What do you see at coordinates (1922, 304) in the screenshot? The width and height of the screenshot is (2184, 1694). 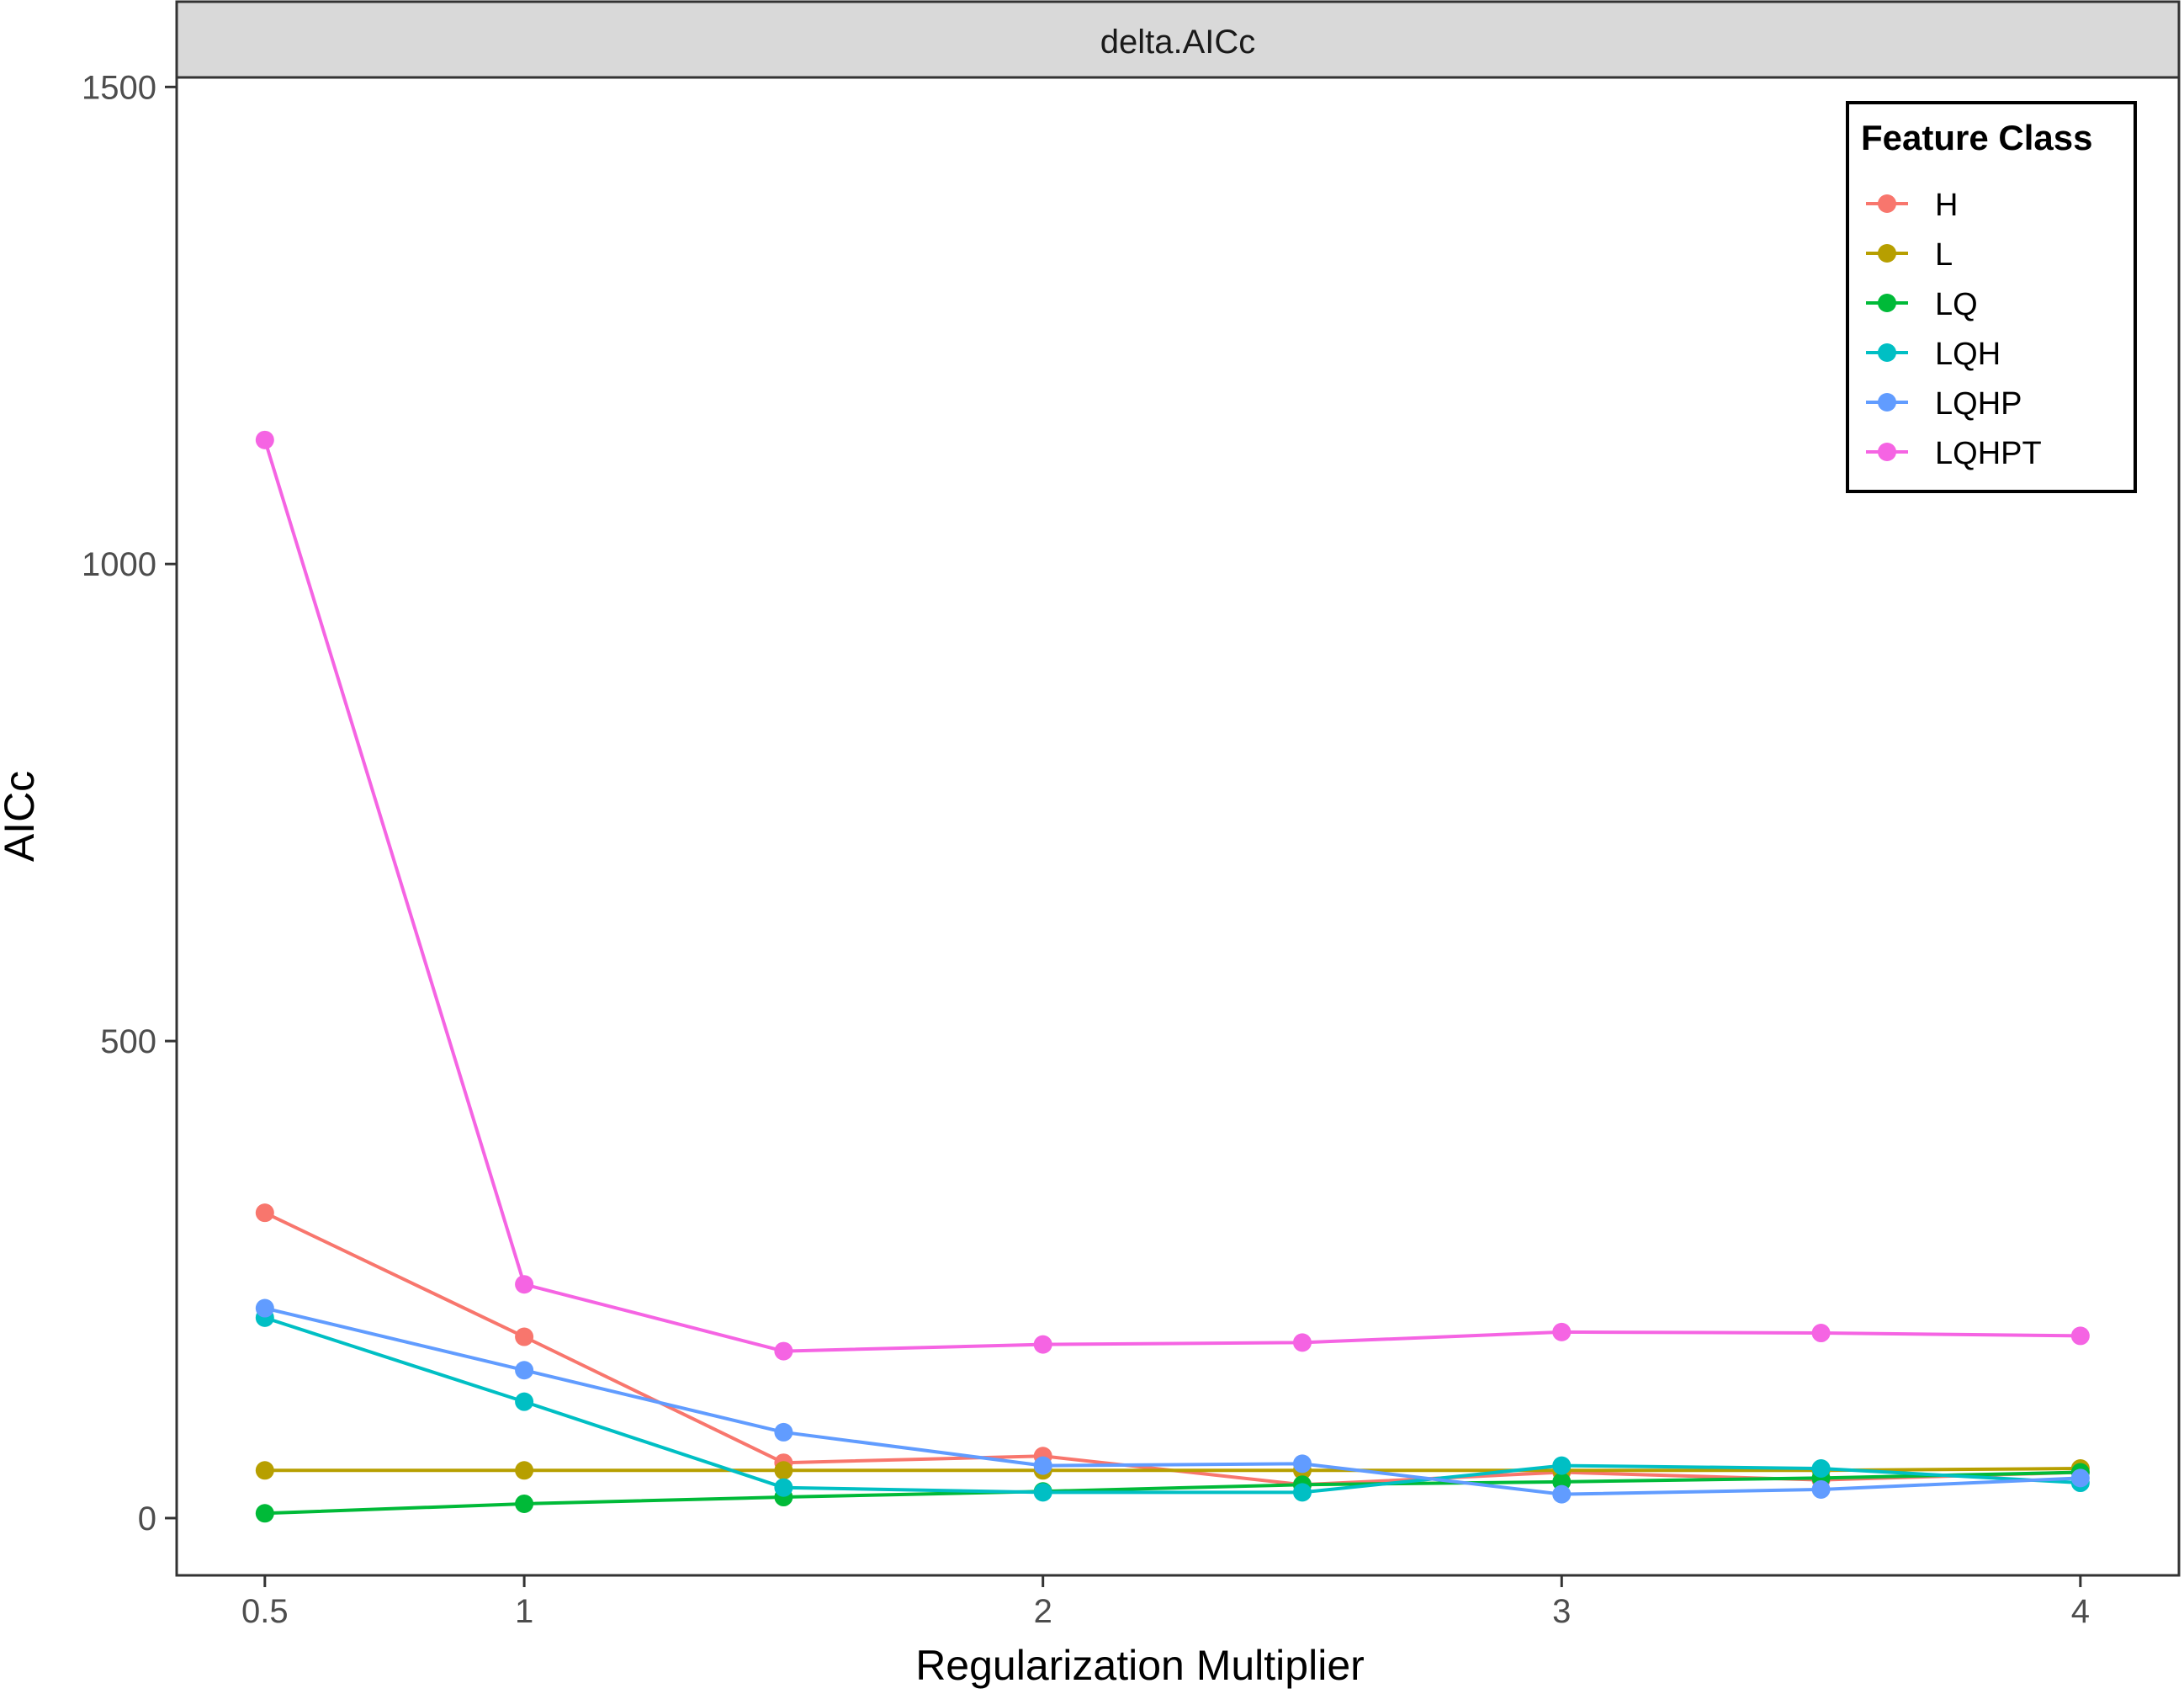 I see `legend-item-lq: LQ` at bounding box center [1922, 304].